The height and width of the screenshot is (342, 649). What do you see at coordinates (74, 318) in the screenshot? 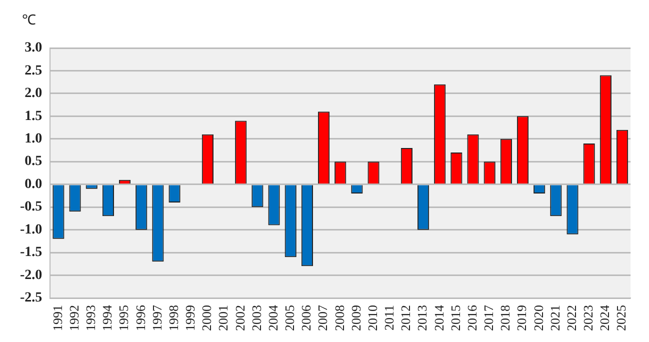
I see `x-tick-label: 1992` at bounding box center [74, 318].